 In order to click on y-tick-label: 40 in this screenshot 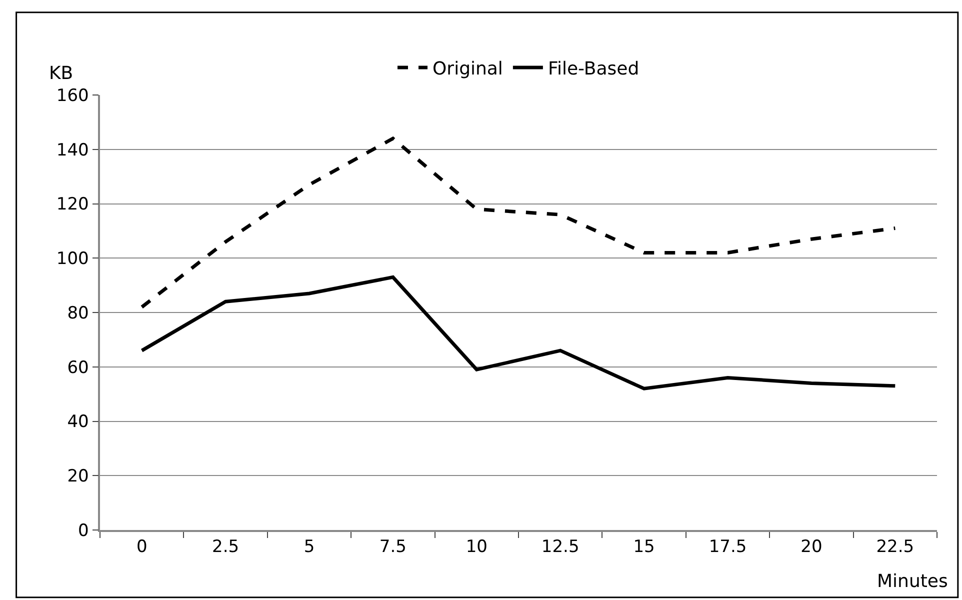, I will do `click(78, 422)`.